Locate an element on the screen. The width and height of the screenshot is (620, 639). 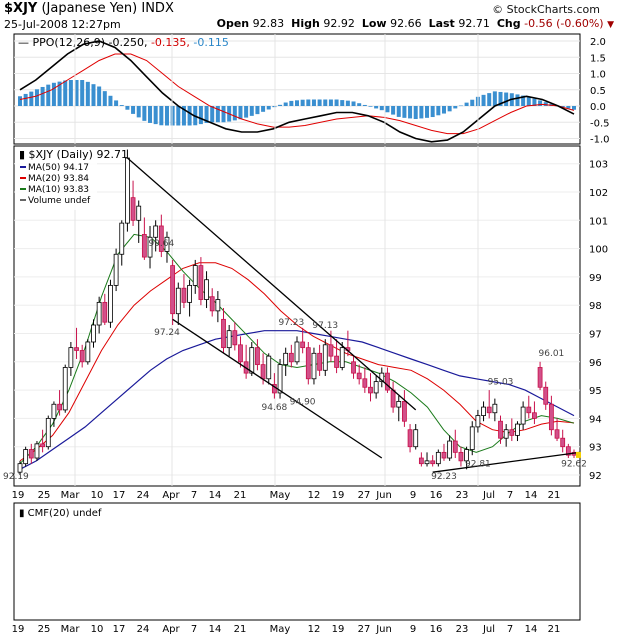
price-annotation: 92.19 is located at coordinates (16, 477).